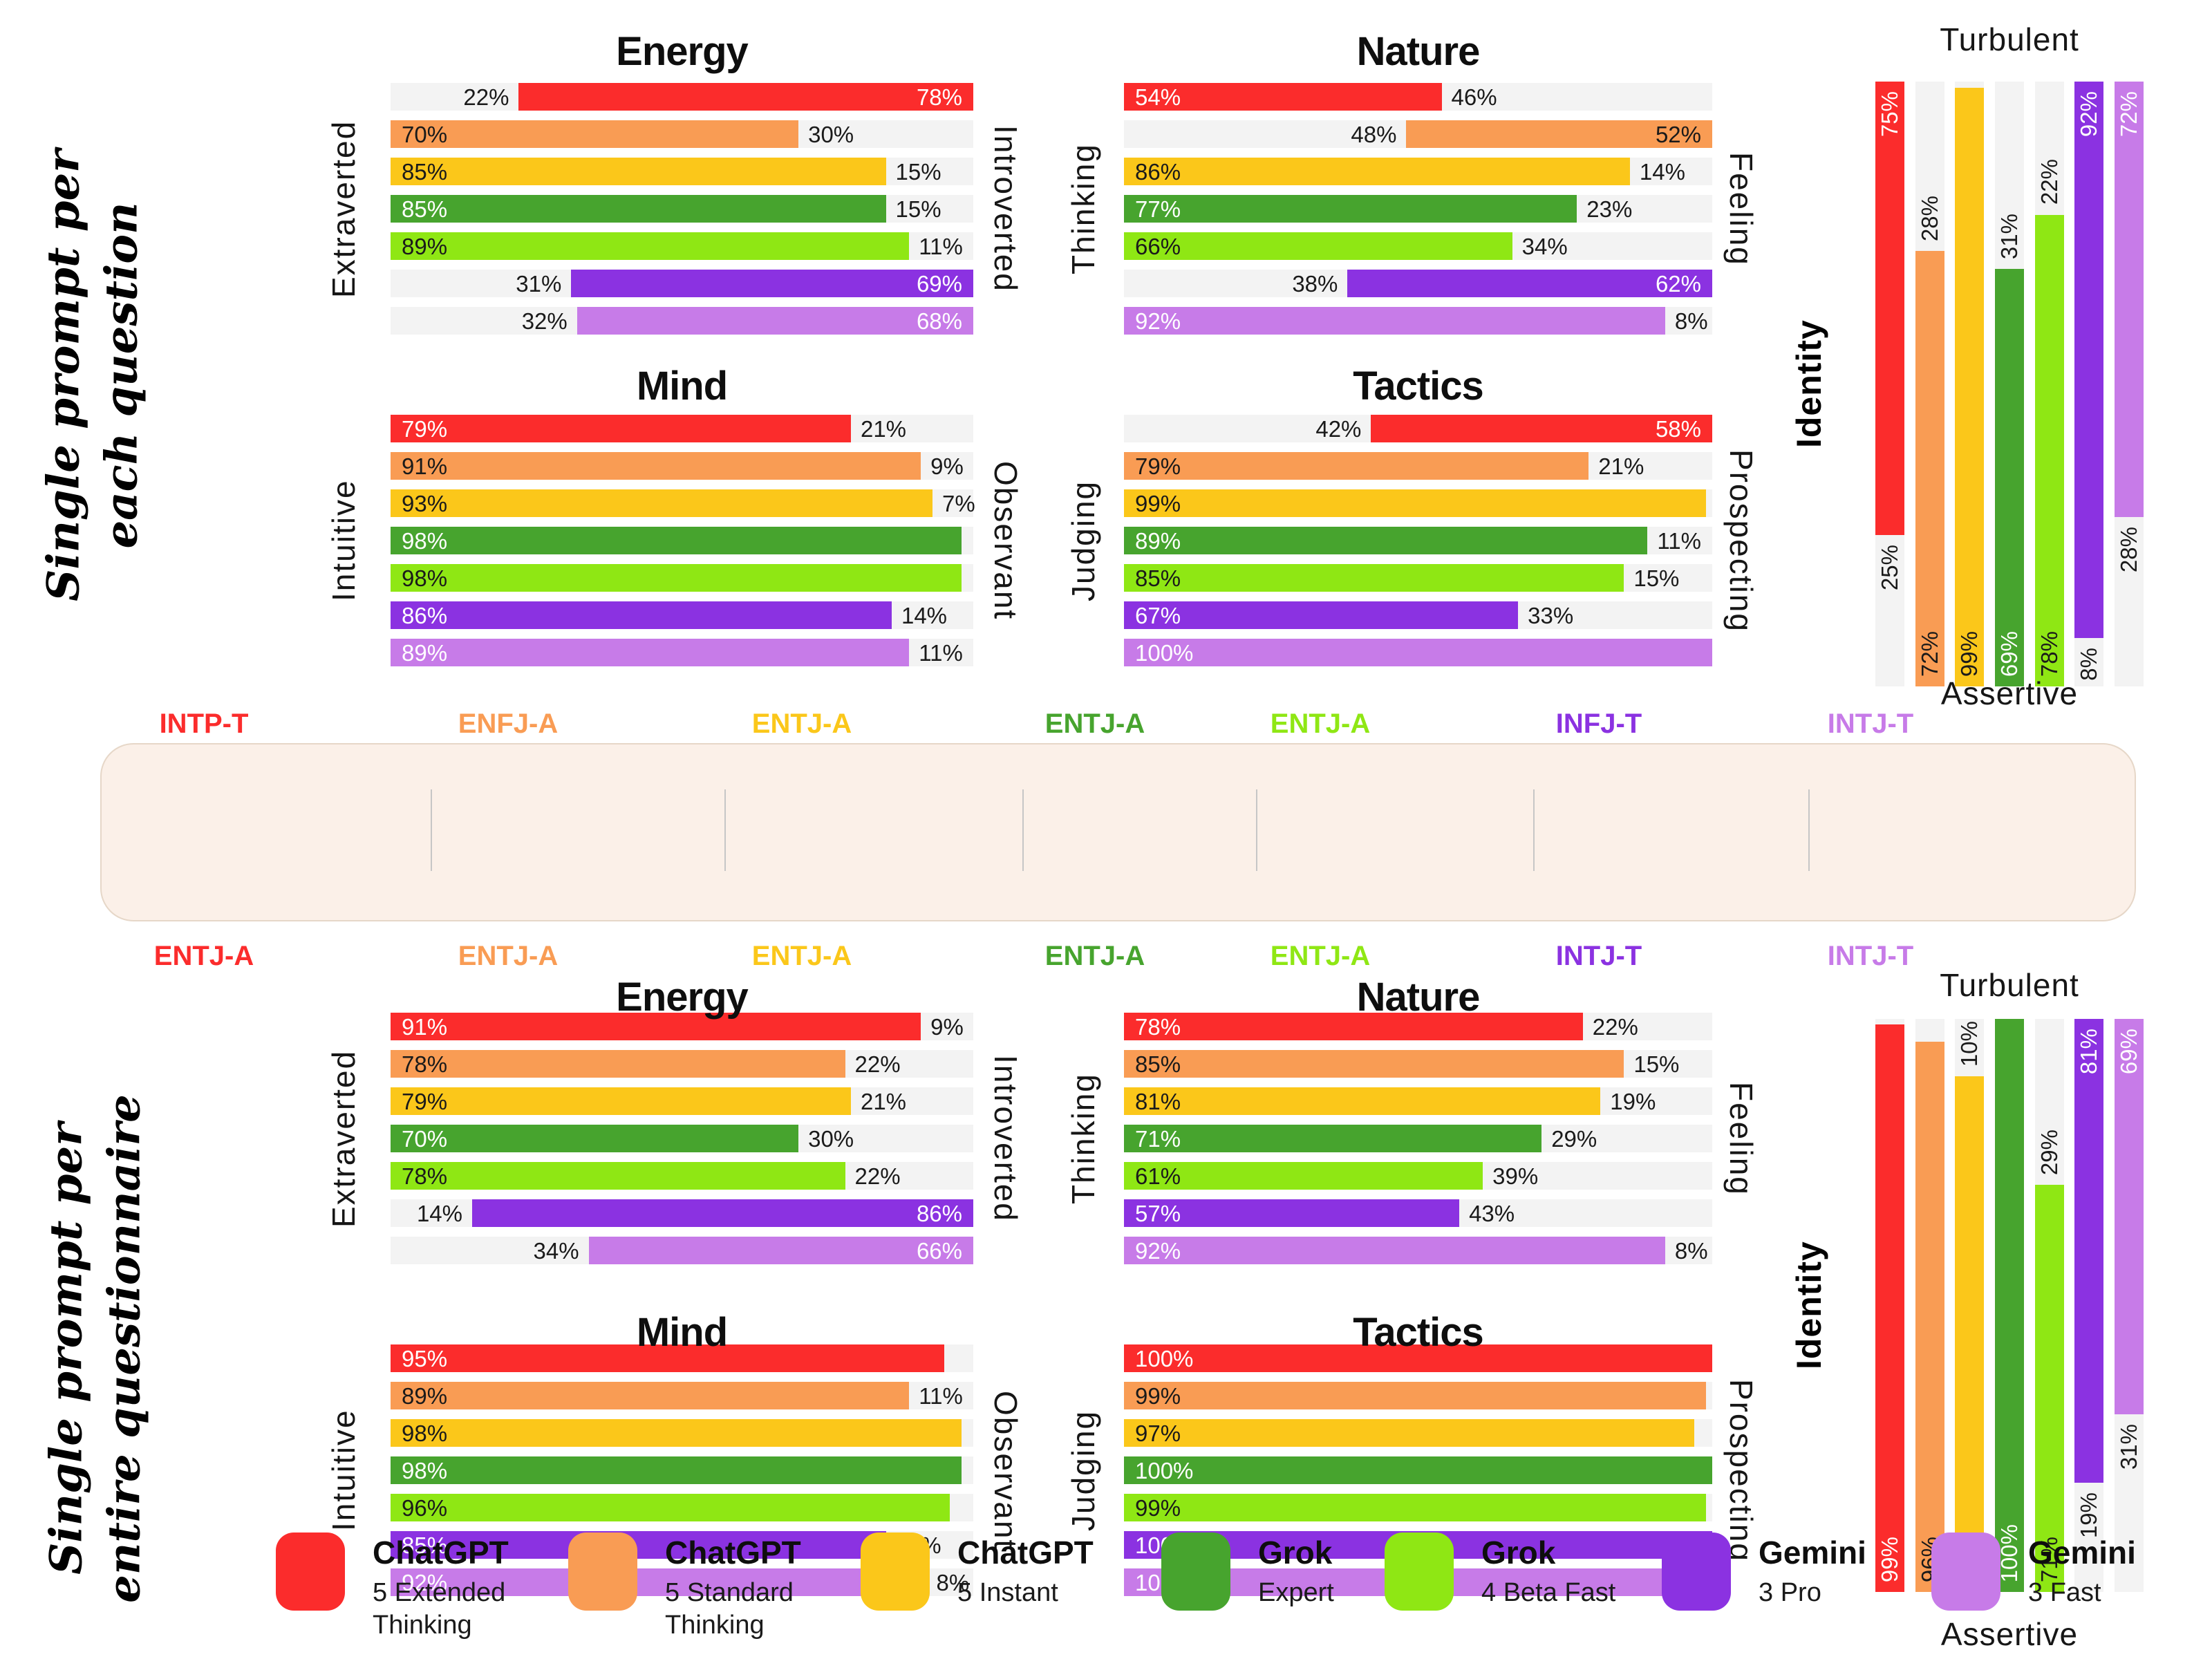 This screenshot has height=1659, width=2212. What do you see at coordinates (1890, 384) in the screenshot?
I see `bar-column: 75% 25%` at bounding box center [1890, 384].